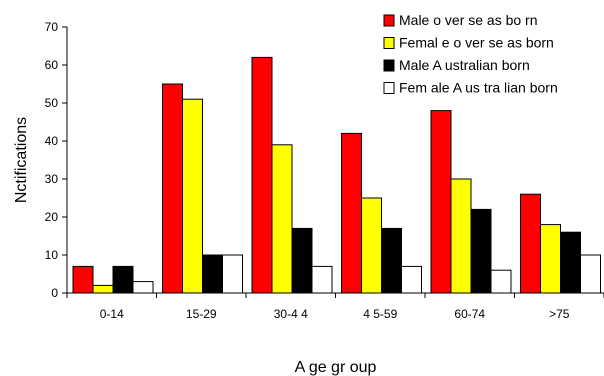  Describe the element at coordinates (112, 314) in the screenshot. I see `x-tick-label: 0-14` at that location.